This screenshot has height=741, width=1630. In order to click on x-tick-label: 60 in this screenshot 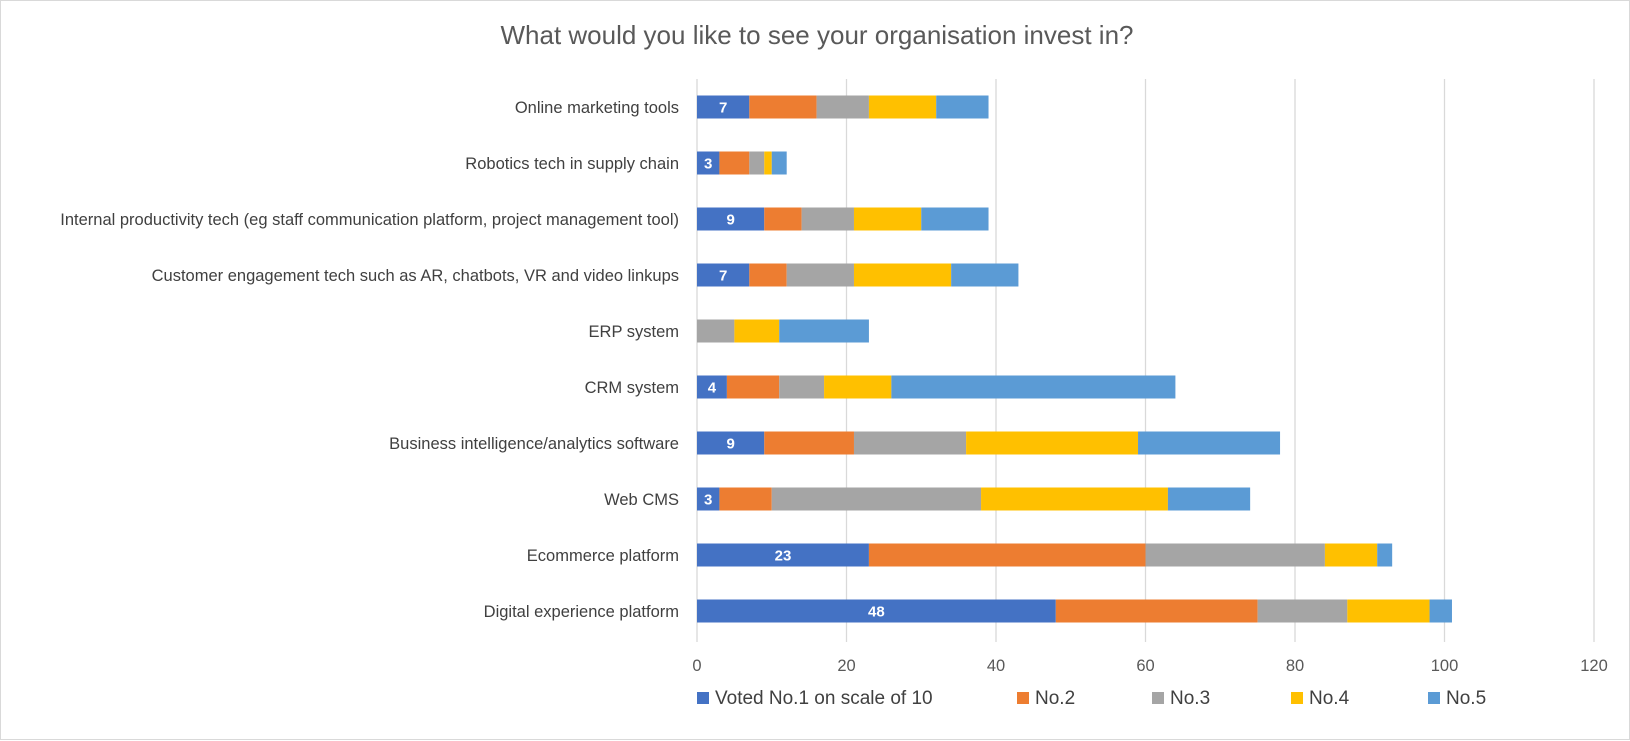, I will do `click(1145, 666)`.